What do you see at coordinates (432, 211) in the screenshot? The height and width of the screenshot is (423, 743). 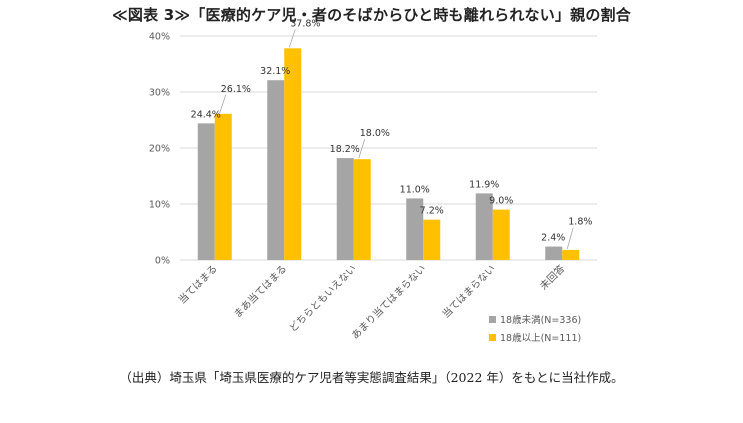 I see `data-label-over18: 7.2%` at bounding box center [432, 211].